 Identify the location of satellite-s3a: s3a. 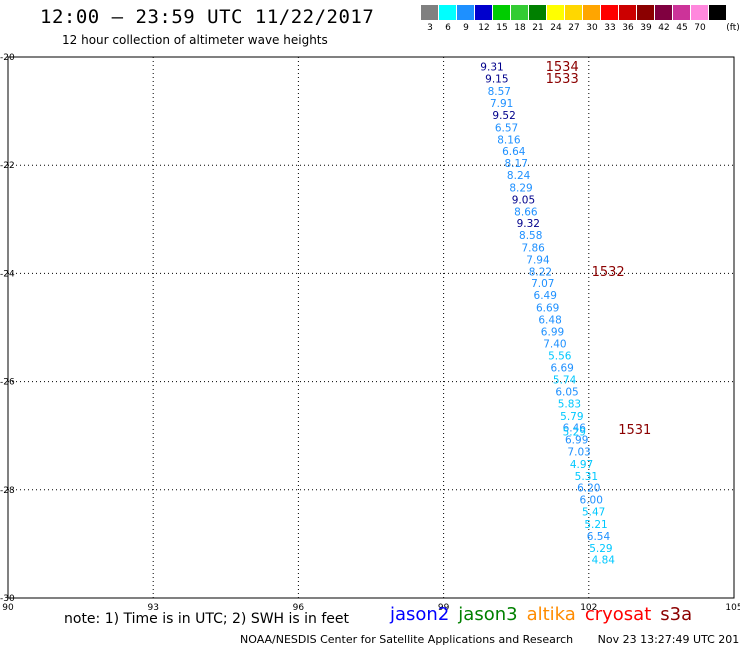
(676, 614).